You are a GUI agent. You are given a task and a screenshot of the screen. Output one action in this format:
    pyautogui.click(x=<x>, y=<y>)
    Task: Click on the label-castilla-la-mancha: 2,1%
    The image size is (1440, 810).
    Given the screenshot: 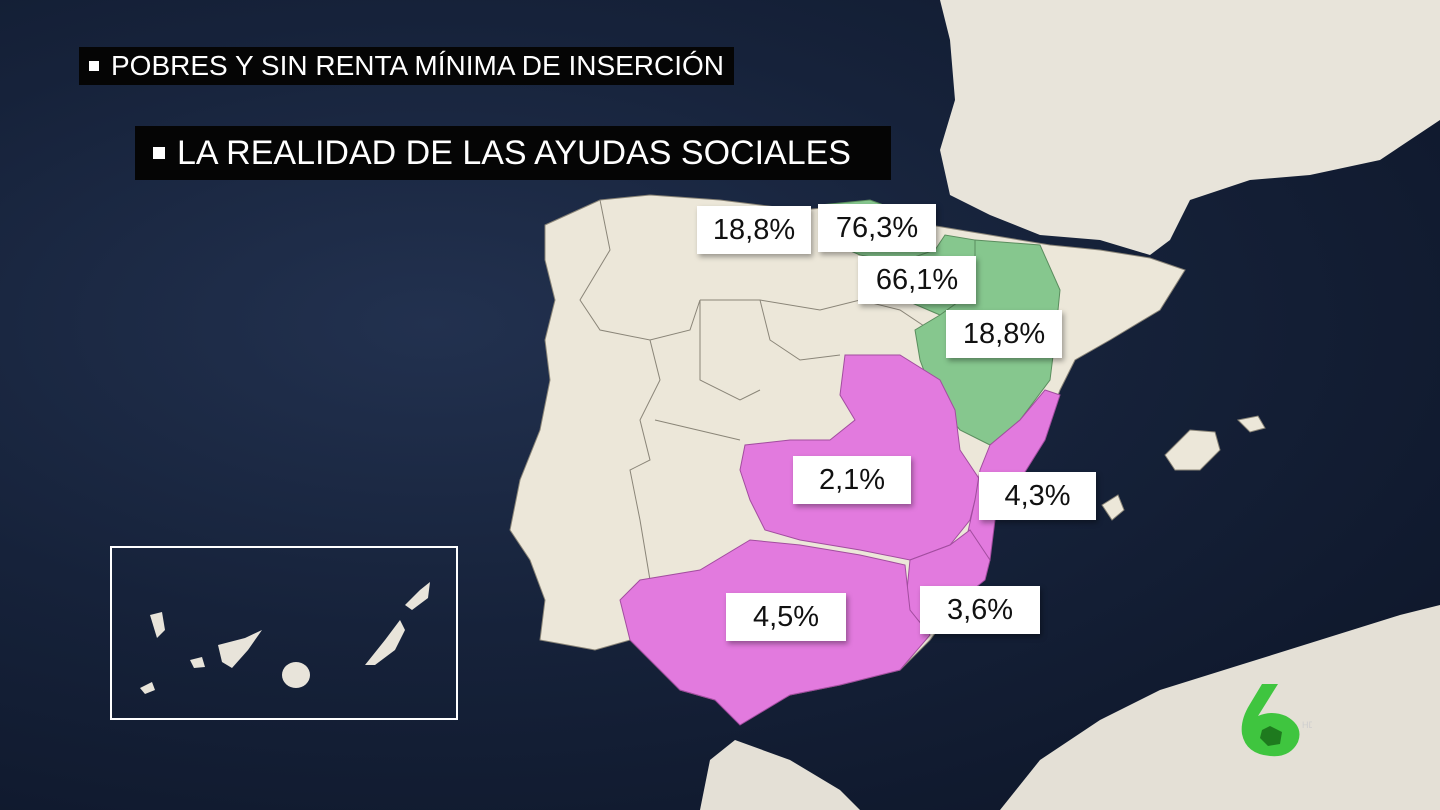 What is the action you would take?
    pyautogui.click(x=852, y=480)
    